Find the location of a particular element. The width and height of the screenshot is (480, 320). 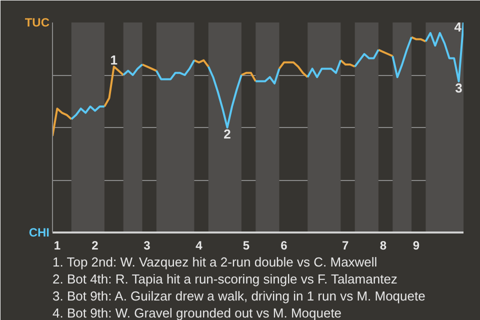

text: 3. Bot 9th: A. Guilzar drew a walk, driving in 1 run vs M. Moquete is located at coordinates (239, 296).